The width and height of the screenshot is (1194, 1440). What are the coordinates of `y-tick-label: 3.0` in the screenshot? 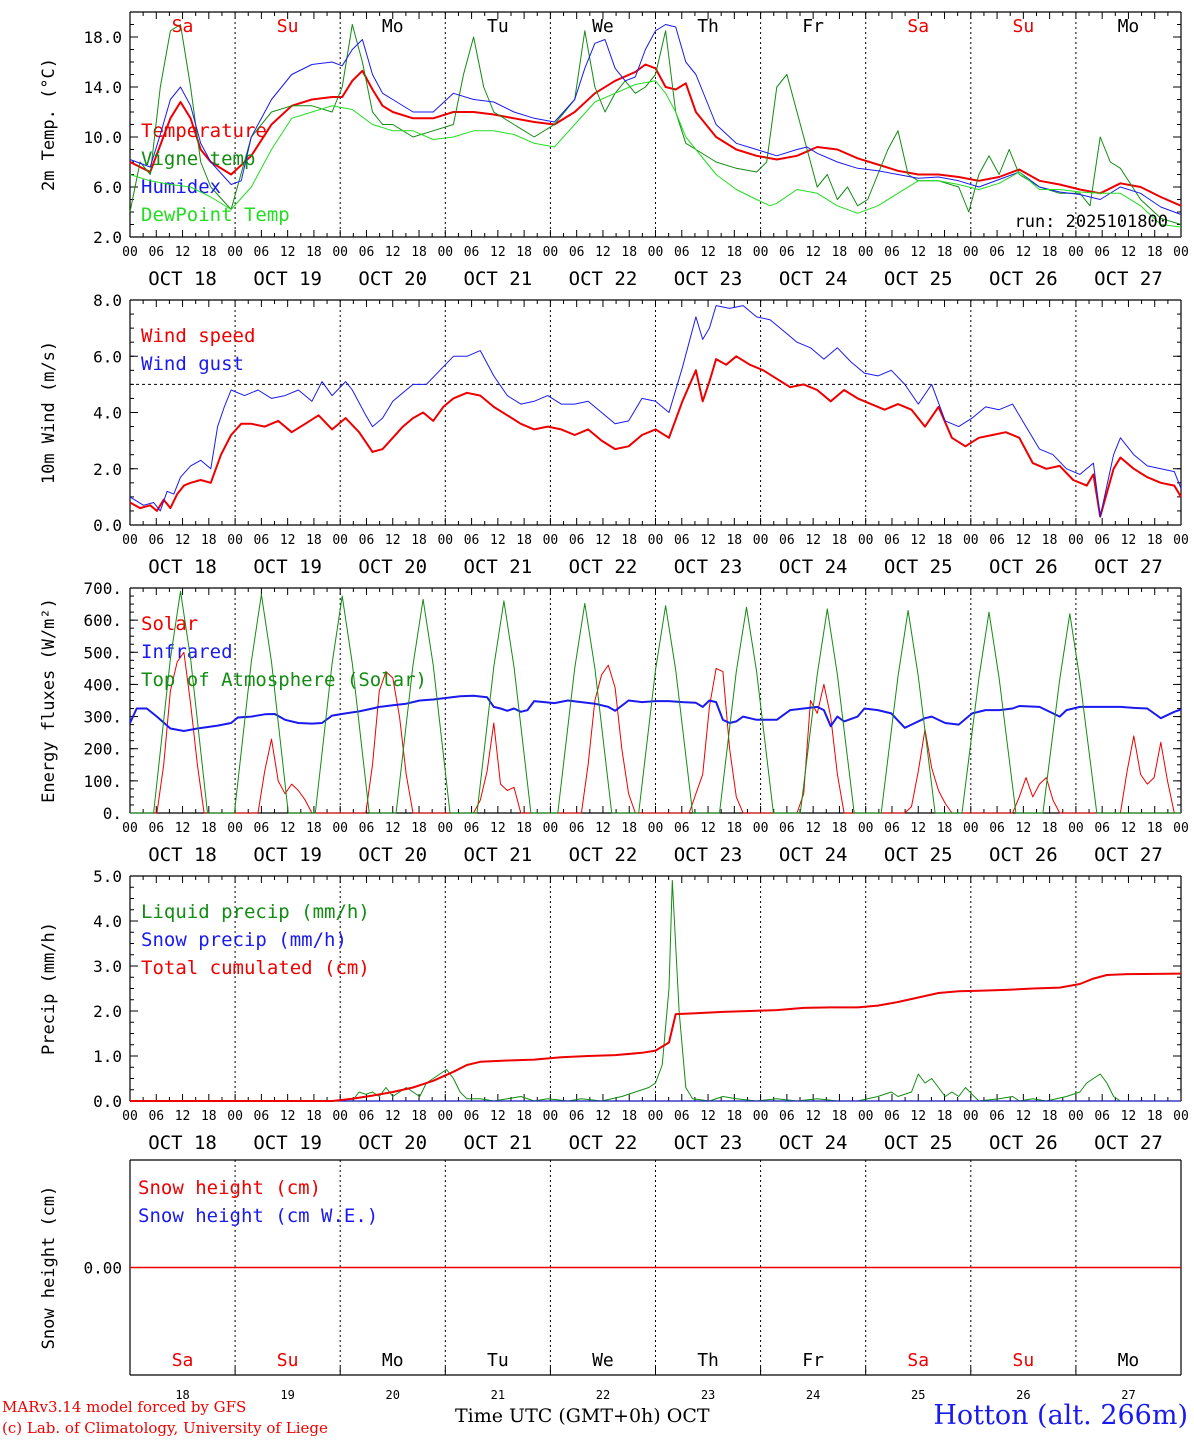 It's located at (107, 966).